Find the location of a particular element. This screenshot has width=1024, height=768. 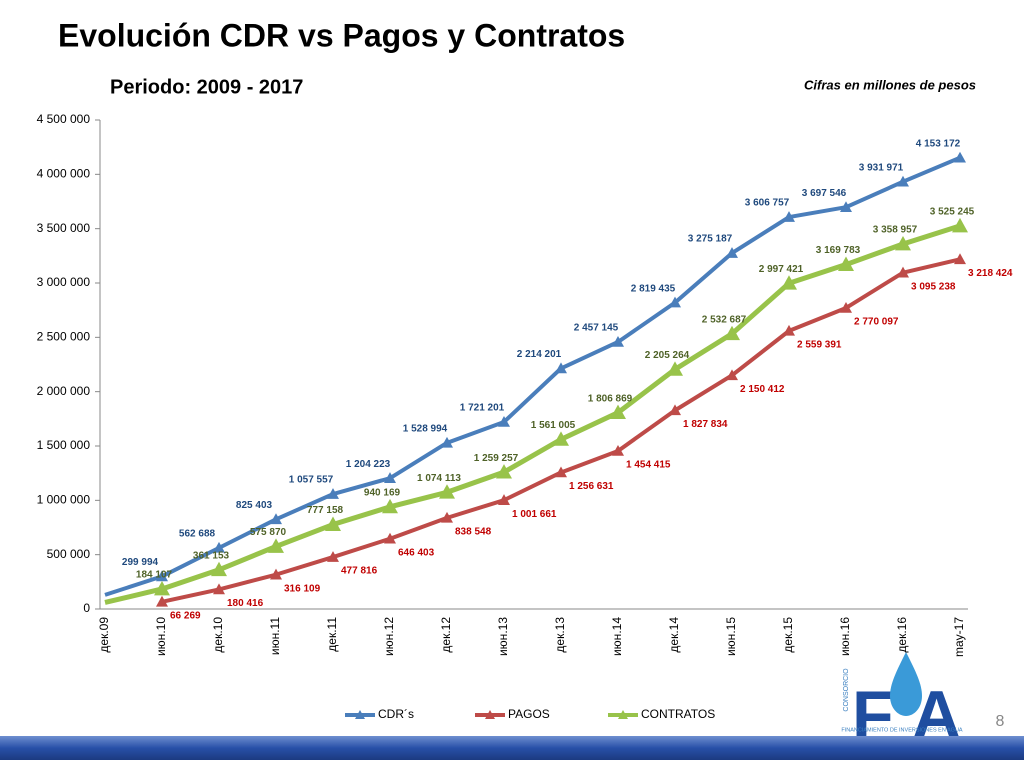

logo-tagline: FINANCIAMIENTO DE INVERSIONES EN AGUA is located at coordinates (902, 730).